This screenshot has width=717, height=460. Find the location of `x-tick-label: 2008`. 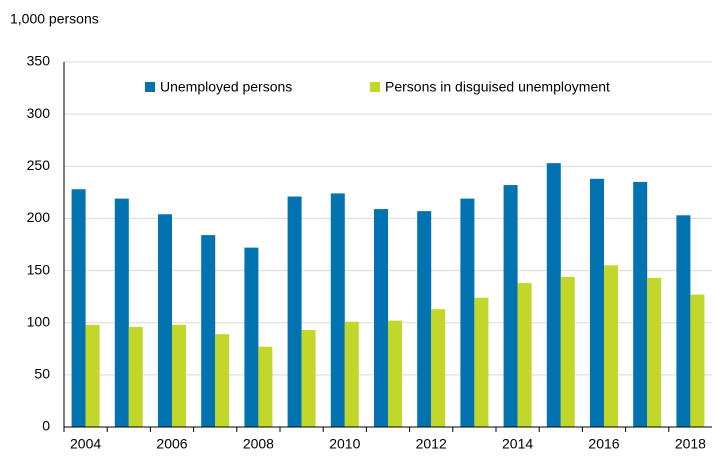

x-tick-label: 2008 is located at coordinates (258, 444).